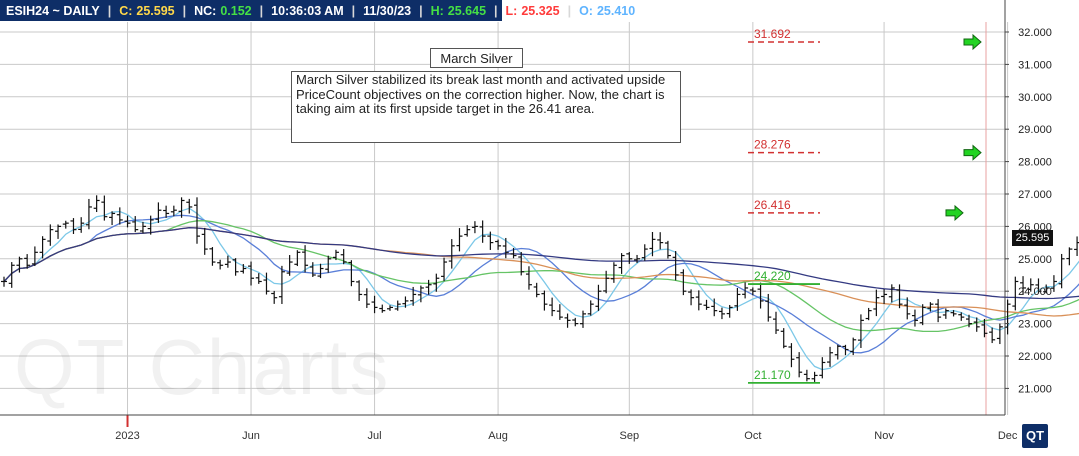 The height and width of the screenshot is (456, 1079). I want to click on x-tick-label: Jun, so click(251, 436).